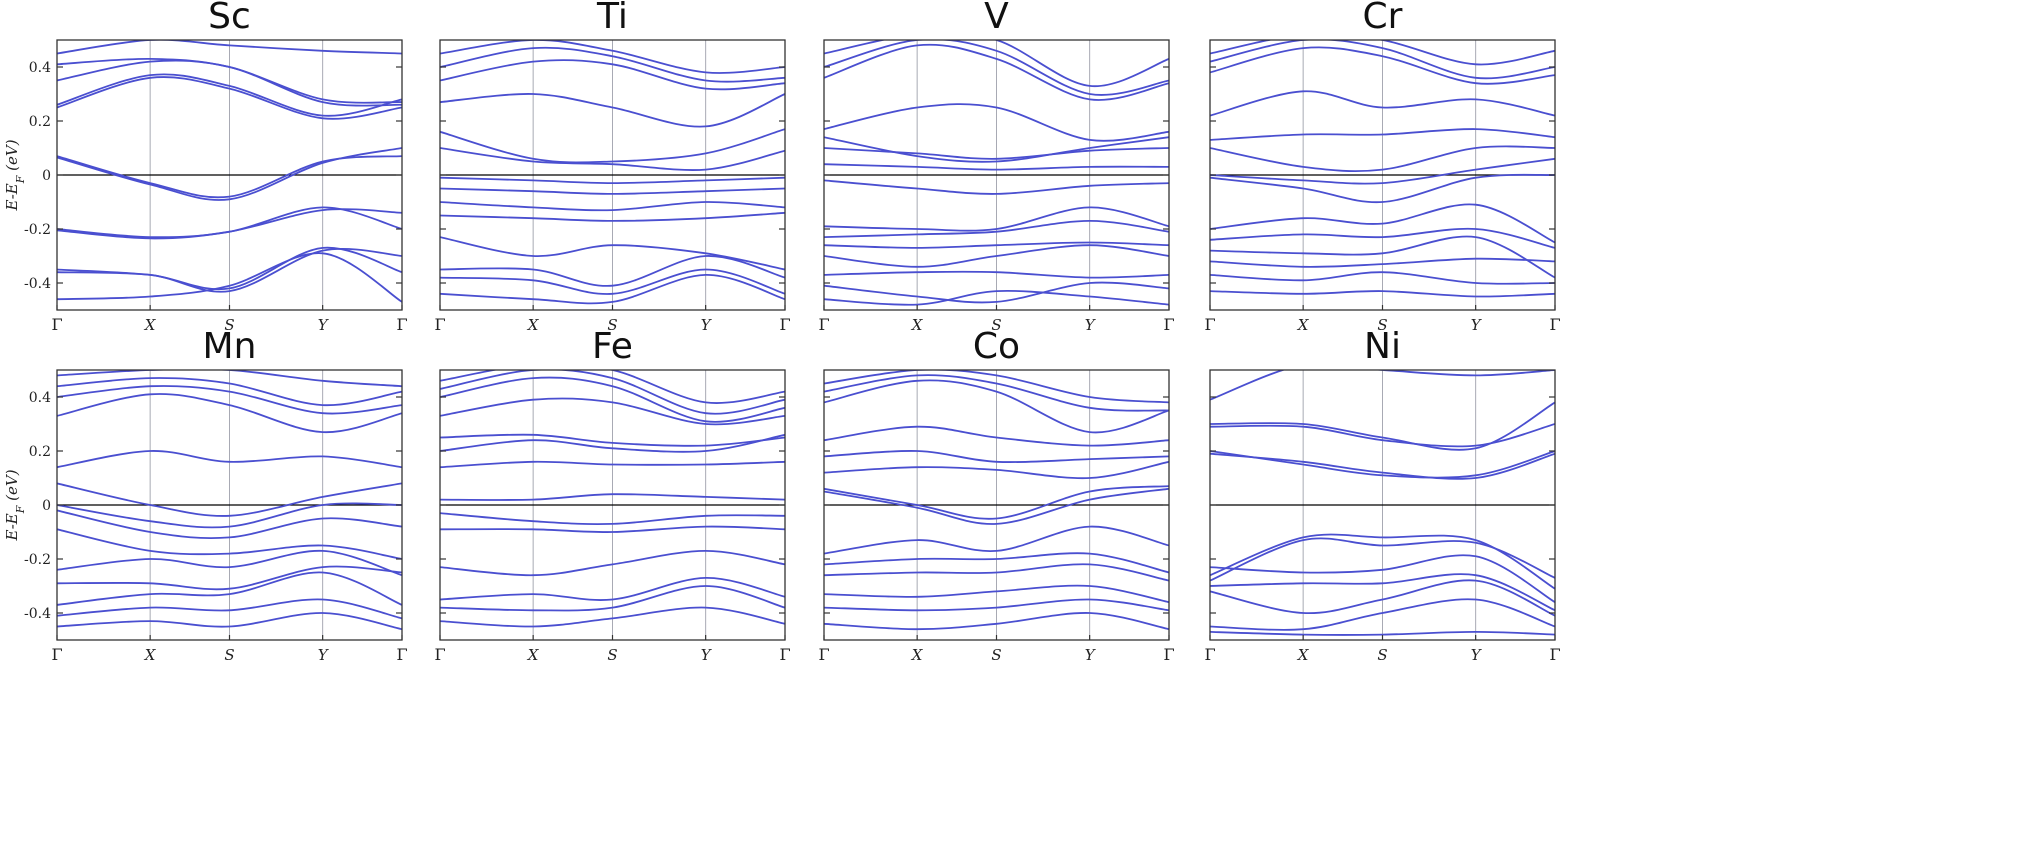 The image size is (2031, 858). What do you see at coordinates (1382, 346) in the screenshot?
I see `panel-title: Ni` at bounding box center [1382, 346].